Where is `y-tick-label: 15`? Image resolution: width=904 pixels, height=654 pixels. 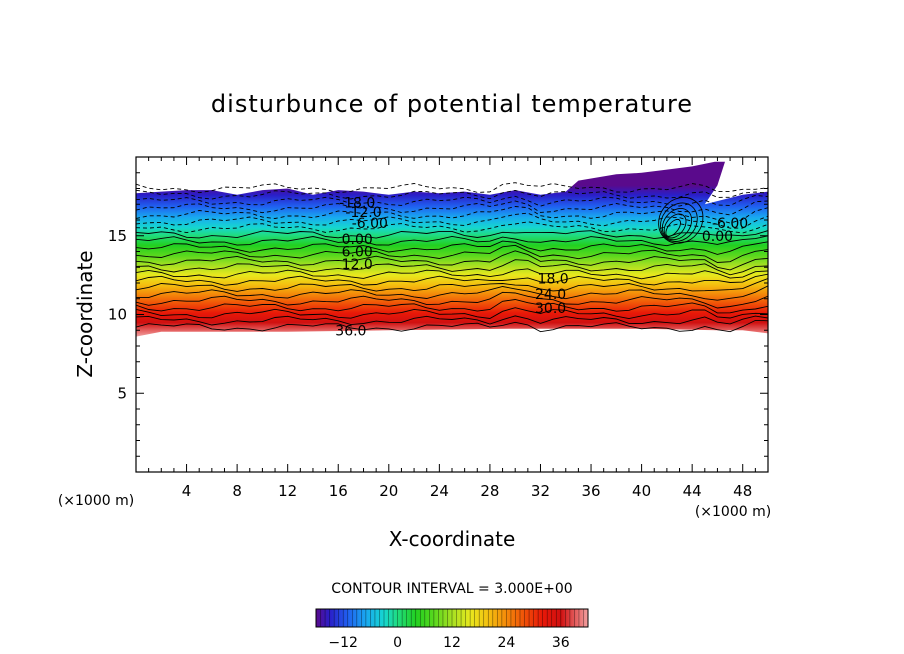
y-tick-label: 15 is located at coordinates (117, 236).